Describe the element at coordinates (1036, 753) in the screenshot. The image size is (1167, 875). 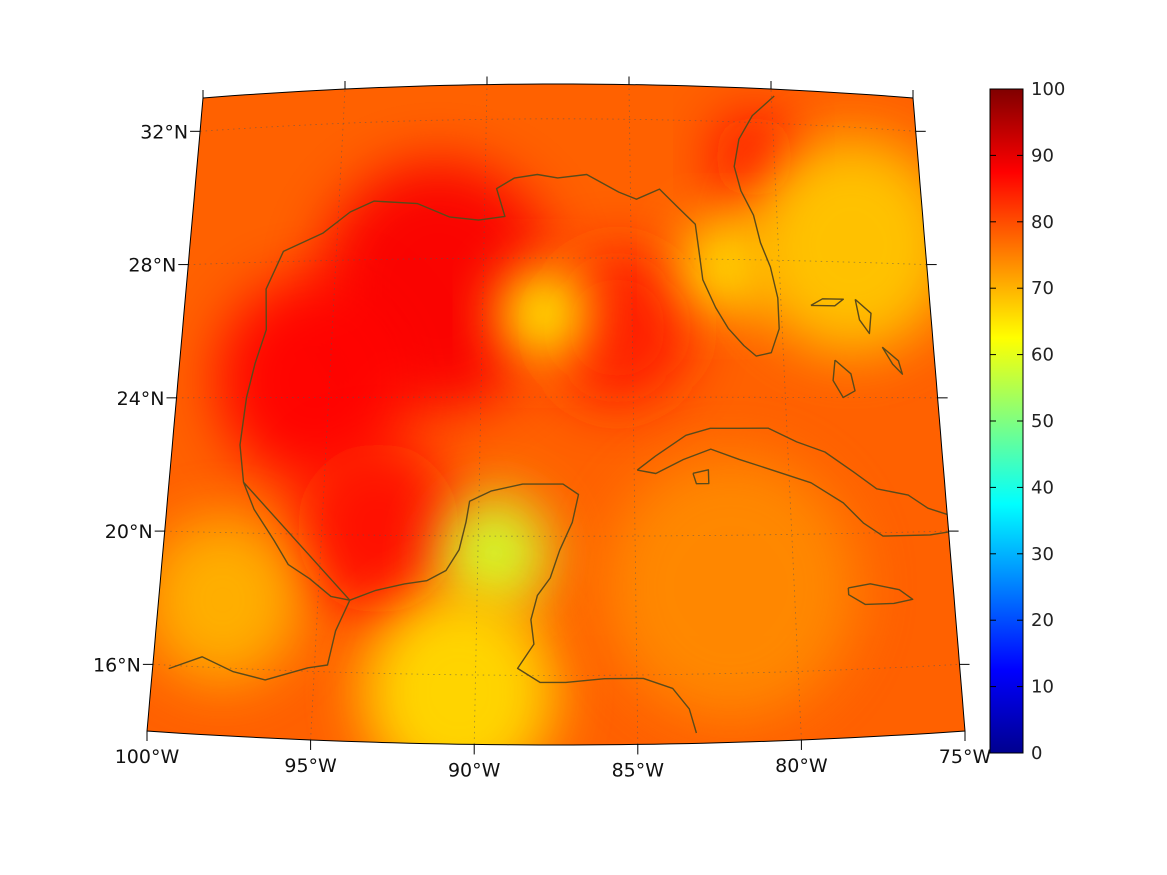
I see `colorbar-tick-label: 0` at that location.